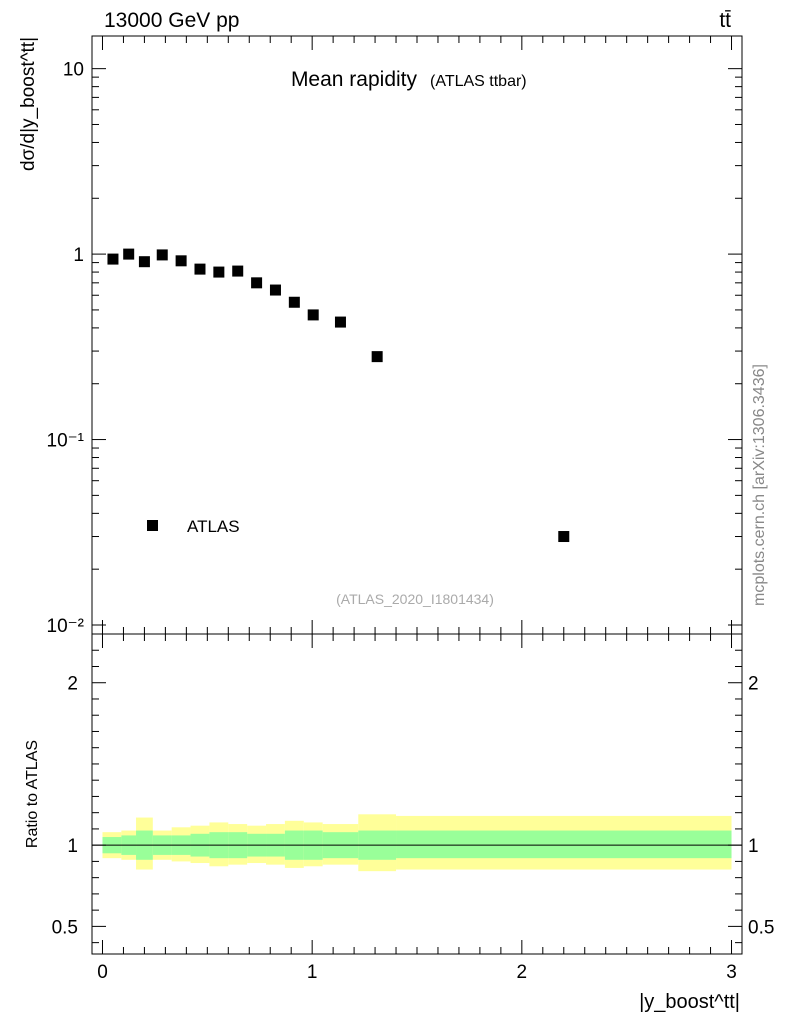  I want to click on legend-label: ATLAS, so click(213, 526).